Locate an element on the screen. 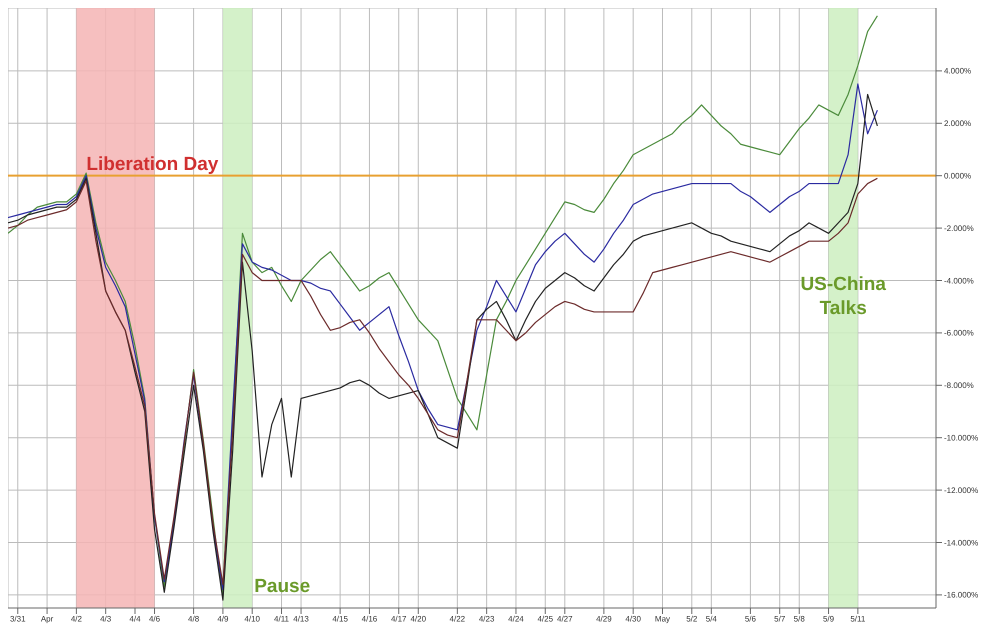  x-tick-label: 4/8 is located at coordinates (194, 619).